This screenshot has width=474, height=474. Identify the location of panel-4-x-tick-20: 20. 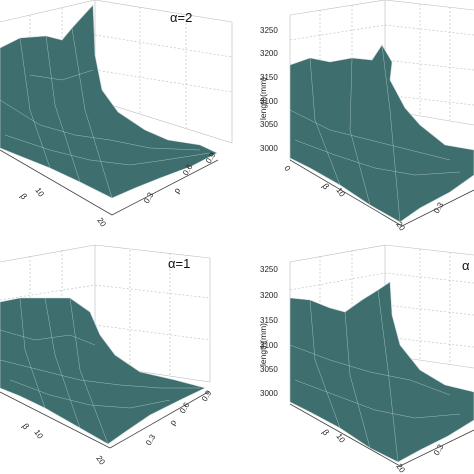
(400, 468).